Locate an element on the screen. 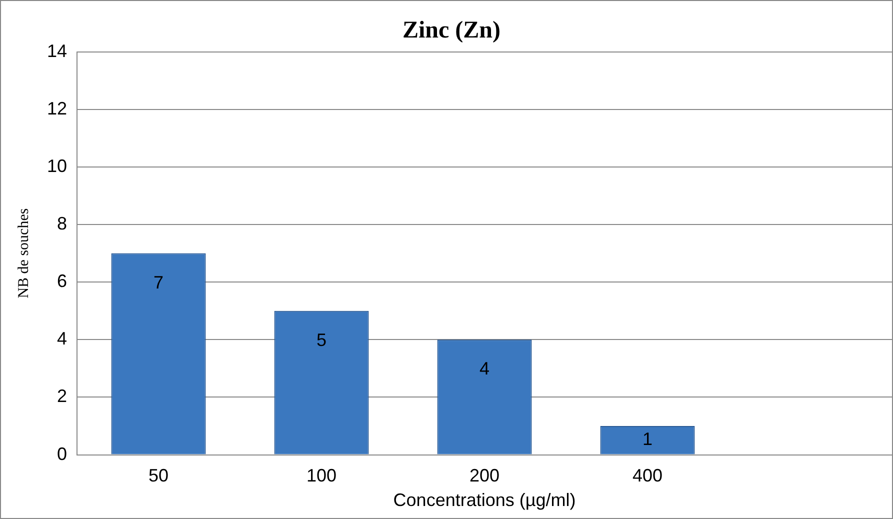  x-tick-label: 50 is located at coordinates (158, 476).